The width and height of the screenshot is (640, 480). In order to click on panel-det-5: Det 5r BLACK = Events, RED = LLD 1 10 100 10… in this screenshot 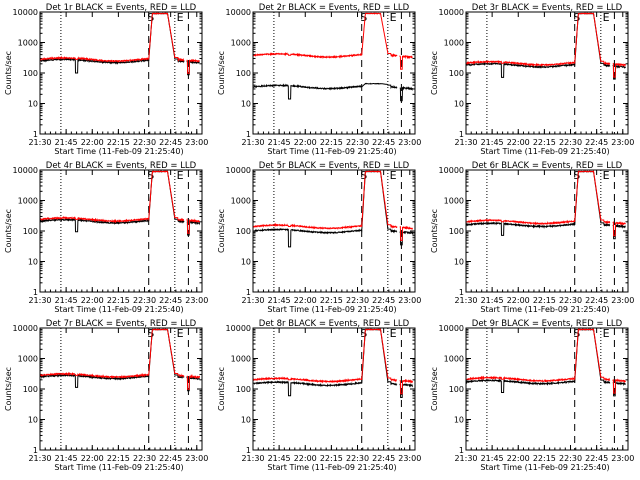, I will do `click(319, 237)`.